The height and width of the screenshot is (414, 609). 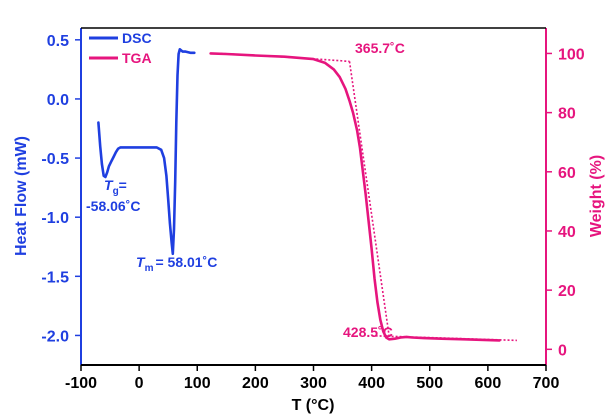 I want to click on y-left-tick-label: 0.0, so click(x=58, y=100).